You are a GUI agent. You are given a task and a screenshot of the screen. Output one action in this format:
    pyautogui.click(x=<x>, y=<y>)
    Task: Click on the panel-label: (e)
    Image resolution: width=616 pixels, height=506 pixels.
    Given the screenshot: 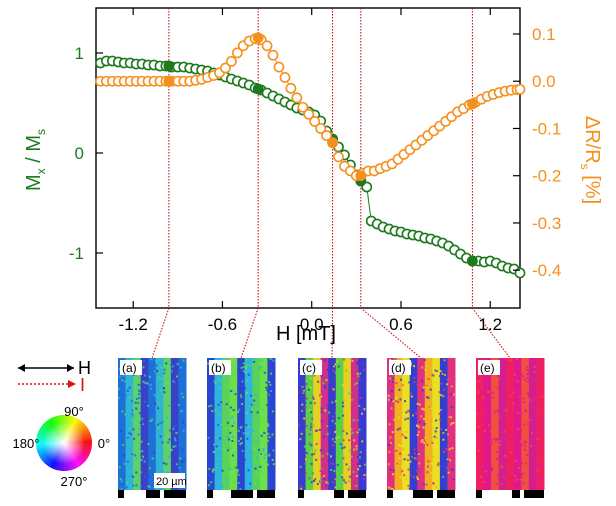 What is the action you would take?
    pyautogui.click(x=487, y=368)
    